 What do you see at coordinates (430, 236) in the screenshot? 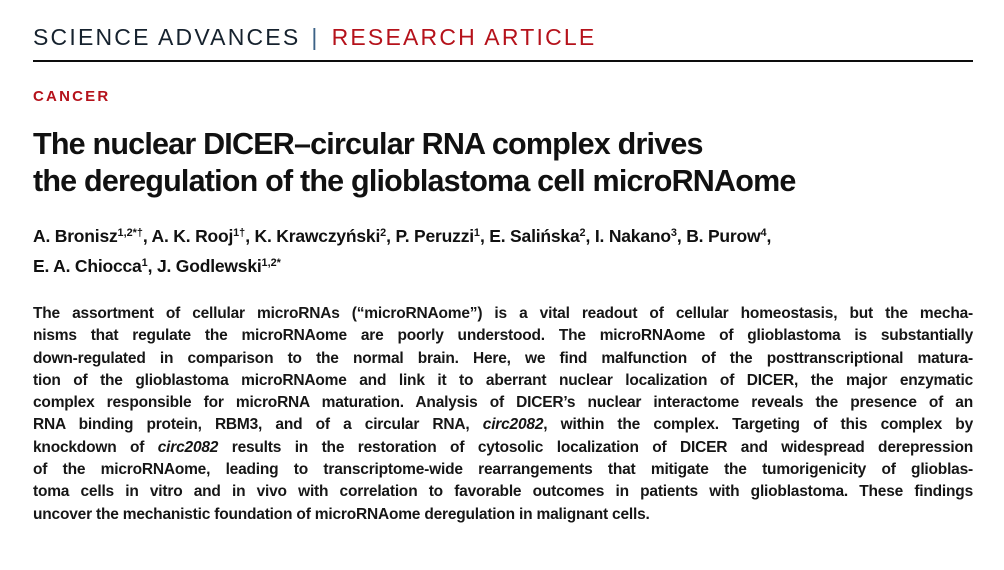
I see `text-segment: , P. Peruzzi` at bounding box center [430, 236].